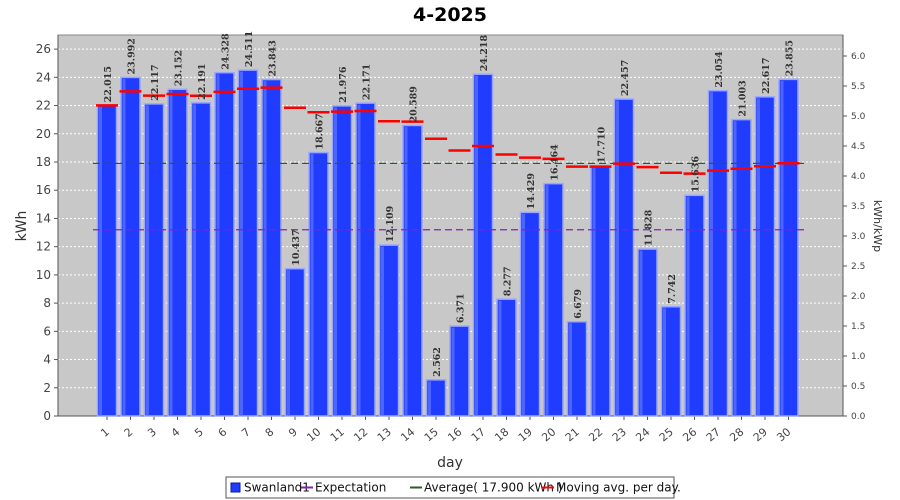 This screenshot has height=500, width=900. What do you see at coordinates (858, 327) in the screenshot?
I see `y2-tick-label: 1.5` at bounding box center [858, 327].